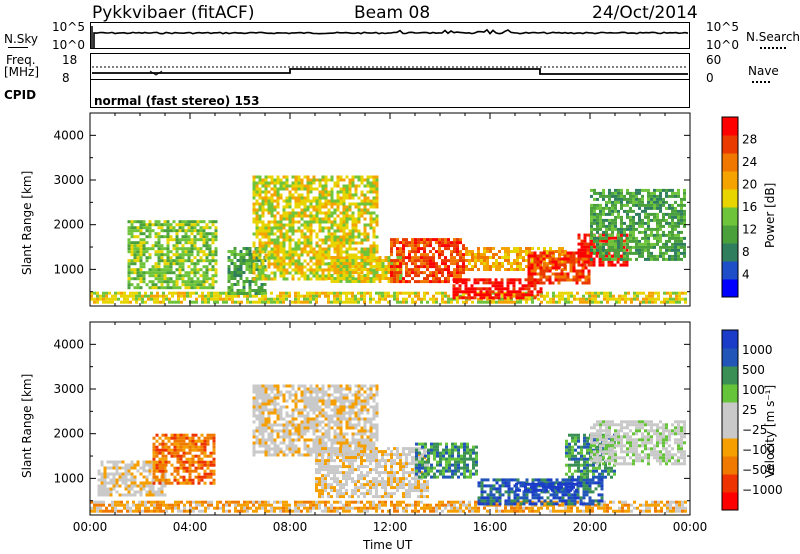  What do you see at coordinates (773, 37) in the screenshot?
I see `noise-search-label: N.Search` at bounding box center [773, 37].